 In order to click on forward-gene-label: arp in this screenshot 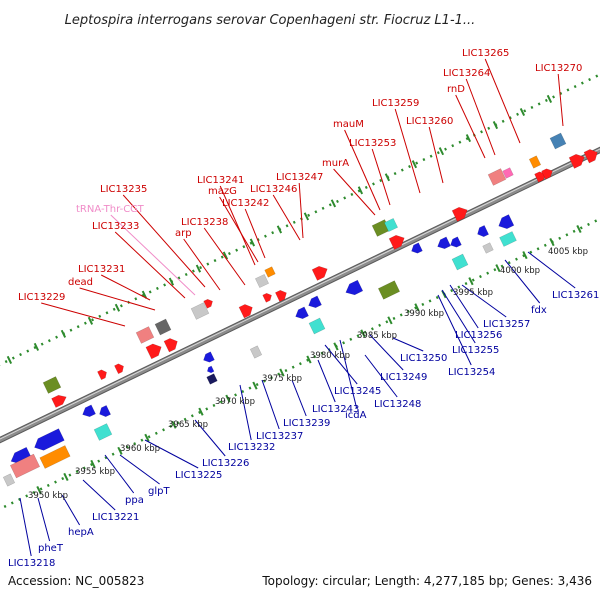, I will do `click(183, 233)`.